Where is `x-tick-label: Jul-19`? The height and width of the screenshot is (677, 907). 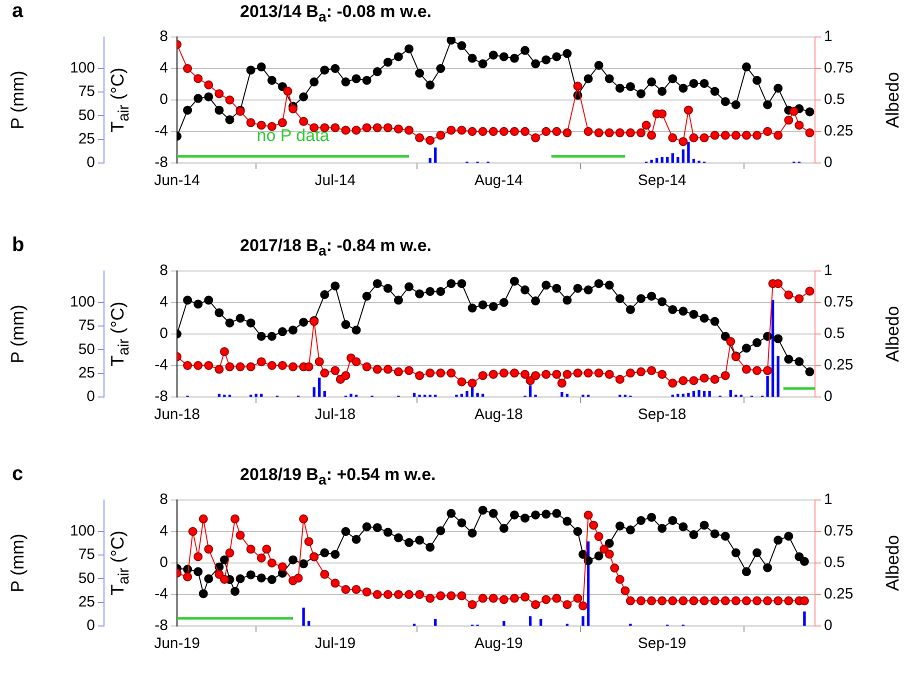 x-tick-label: Jul-19 is located at coordinates (335, 643).